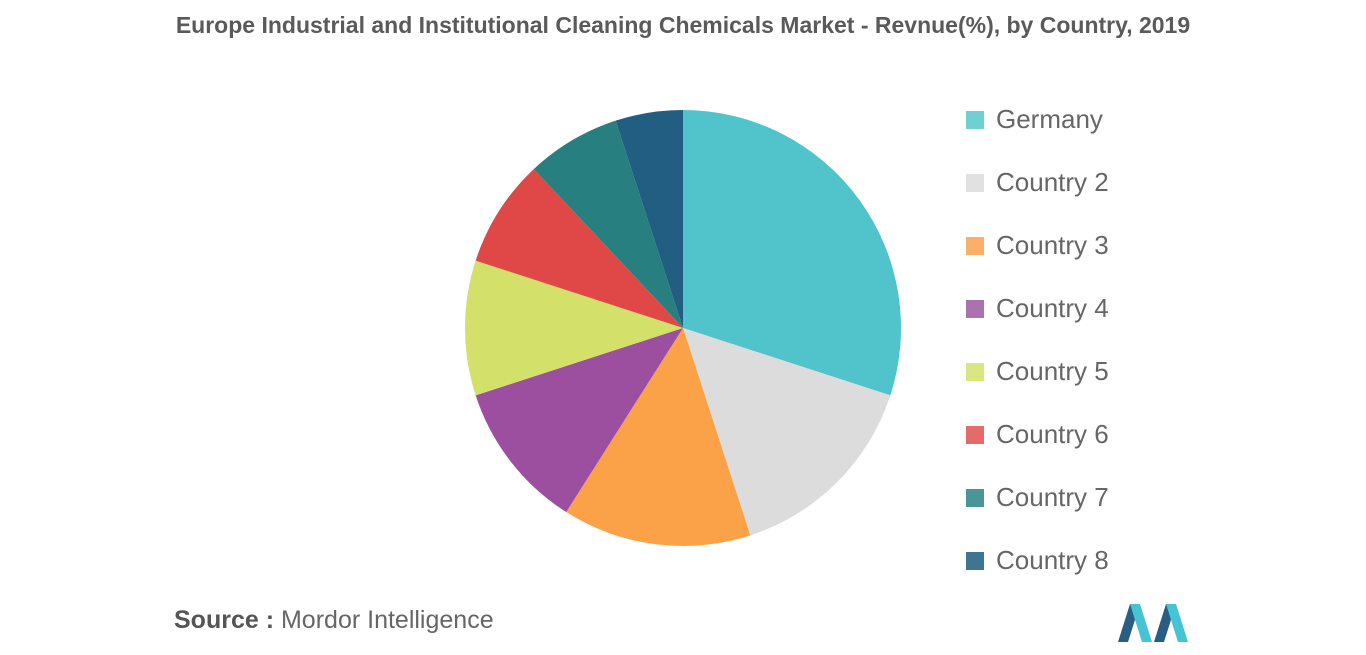 This screenshot has height=655, width=1366. I want to click on legend-item: Country 3, so click(1037, 245).